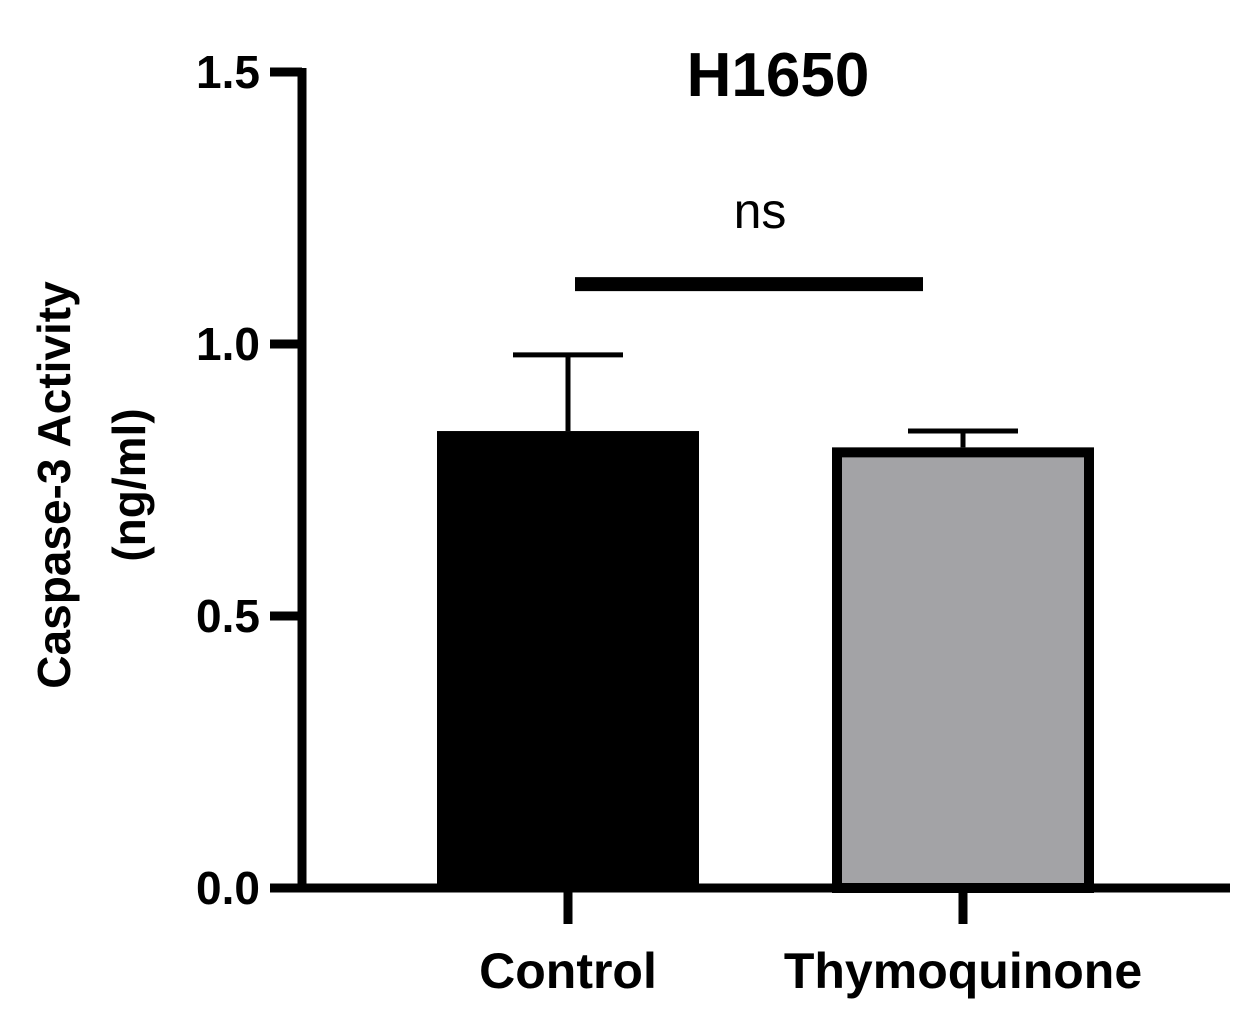 The image size is (1241, 1011). What do you see at coordinates (963, 438) in the screenshot?
I see `error-bar-thymoquinone` at bounding box center [963, 438].